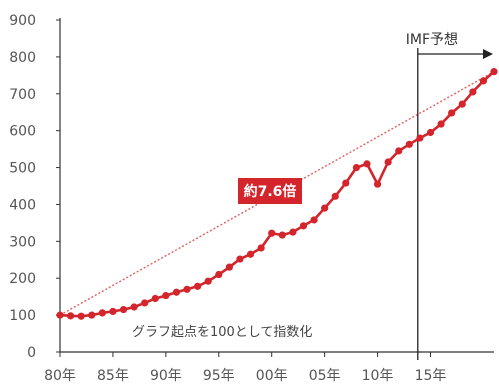 This screenshot has width=499, height=387. What do you see at coordinates (22, 205) in the screenshot?
I see `y-tick-label: 400` at bounding box center [22, 205].